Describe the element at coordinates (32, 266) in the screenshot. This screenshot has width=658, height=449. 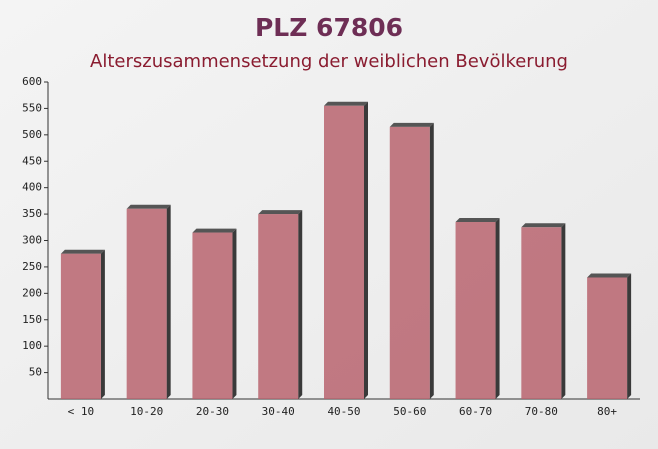
I see `y-tick-label: 250` at that location.